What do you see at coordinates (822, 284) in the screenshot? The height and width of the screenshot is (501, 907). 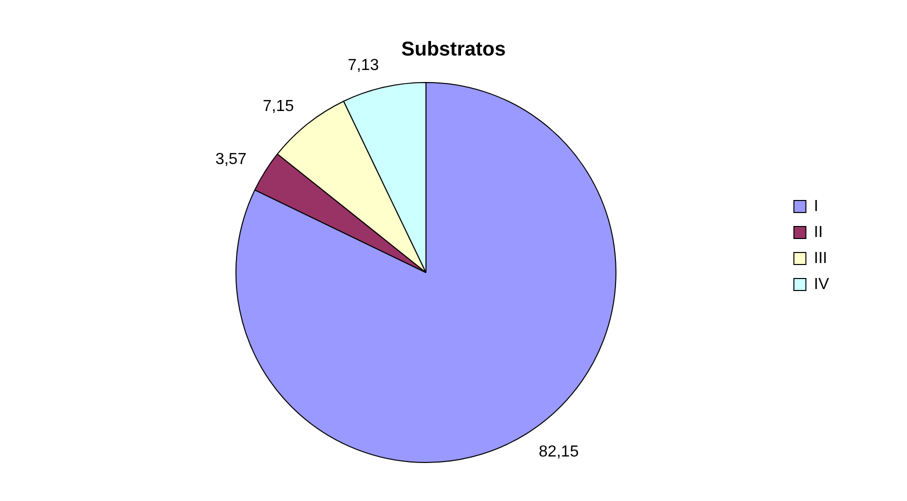 I see `legend-label: IV` at bounding box center [822, 284].